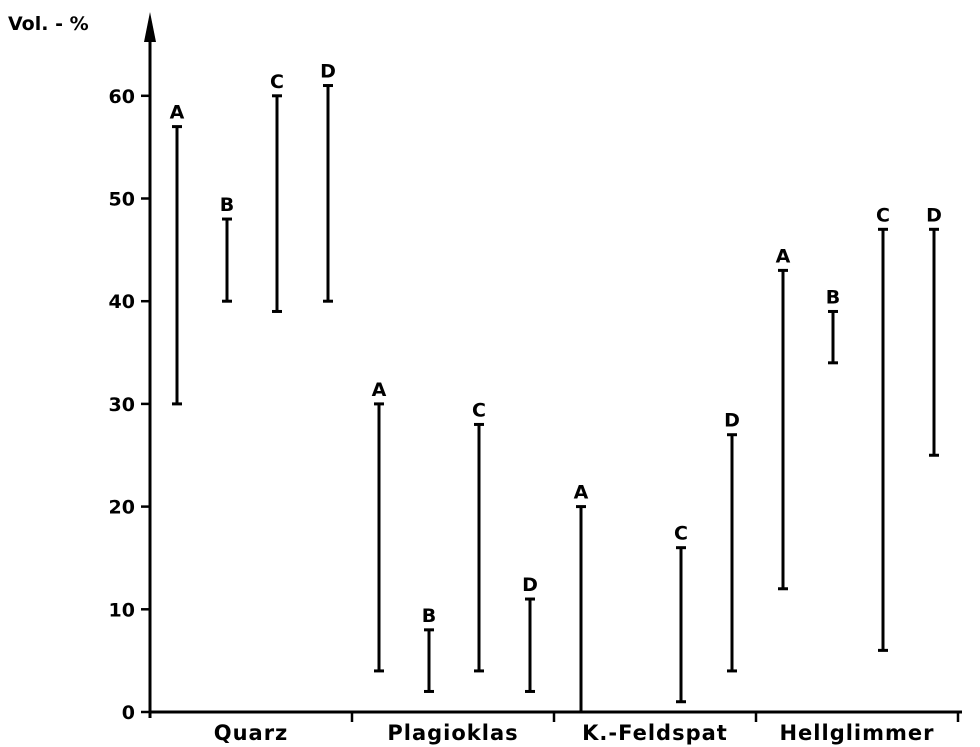  Describe the element at coordinates (48, 24) in the screenshot. I see `y-axis-label: Vol. - %` at that location.